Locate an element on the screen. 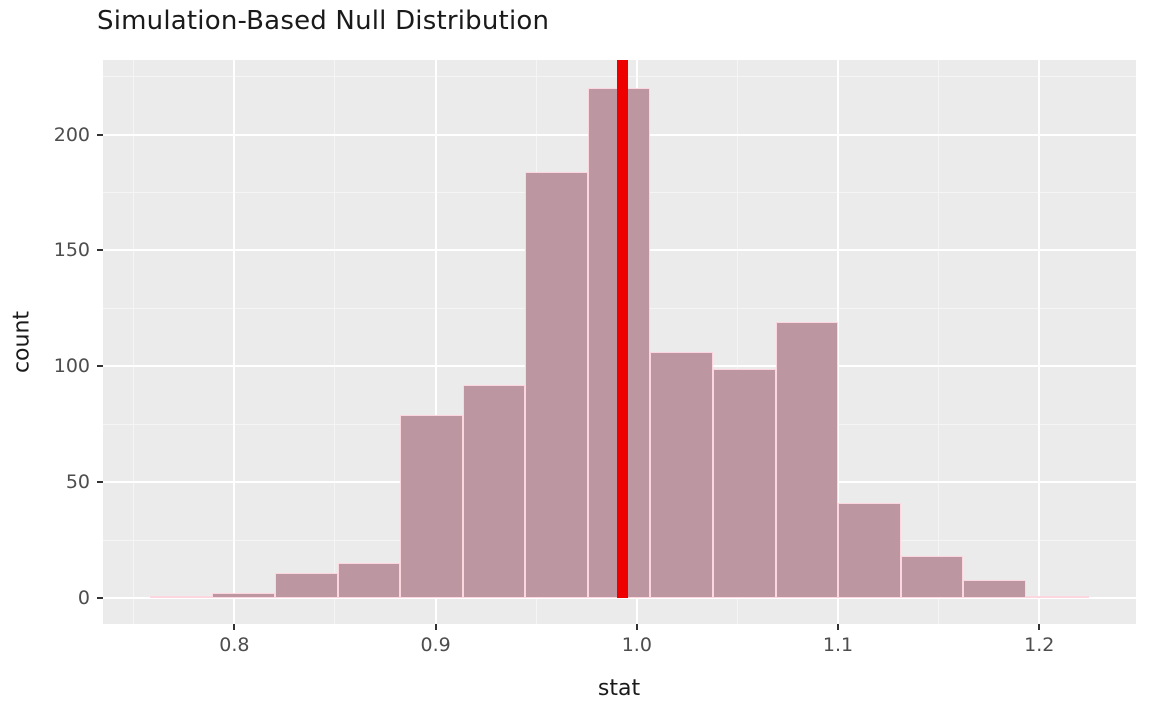  y-axis-title: count is located at coordinates (22, 342).